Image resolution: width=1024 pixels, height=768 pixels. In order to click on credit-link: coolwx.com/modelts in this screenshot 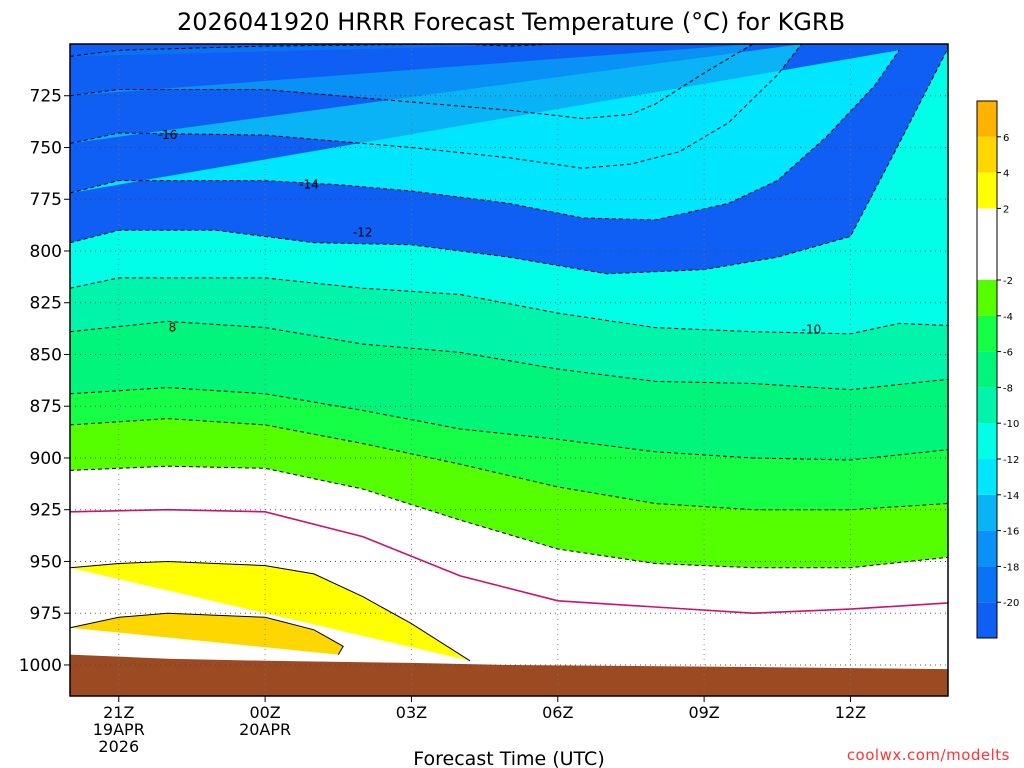, I will do `click(928, 755)`.